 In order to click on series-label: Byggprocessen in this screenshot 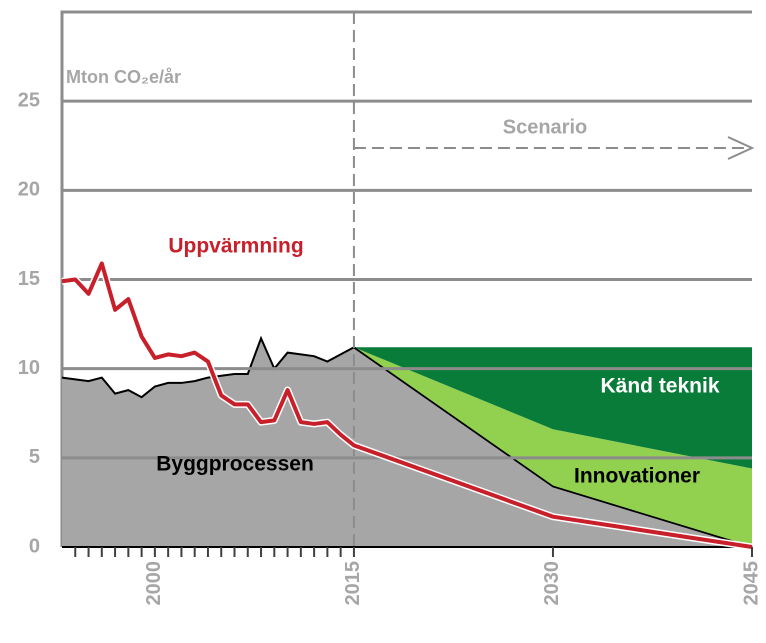, I will do `click(235, 464)`.